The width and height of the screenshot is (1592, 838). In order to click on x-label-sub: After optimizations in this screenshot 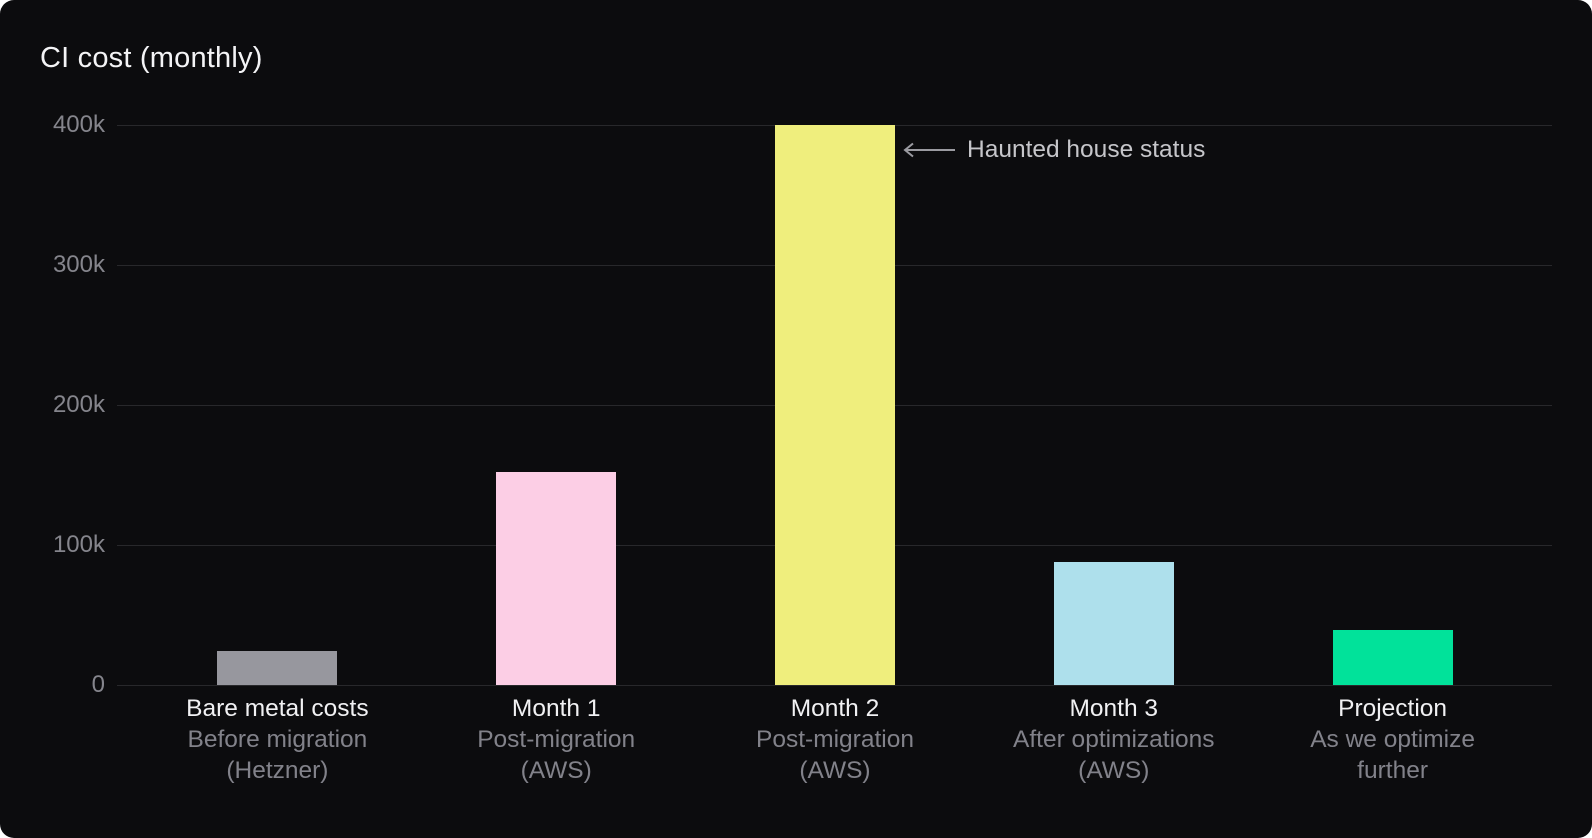, I will do `click(1114, 739)`.